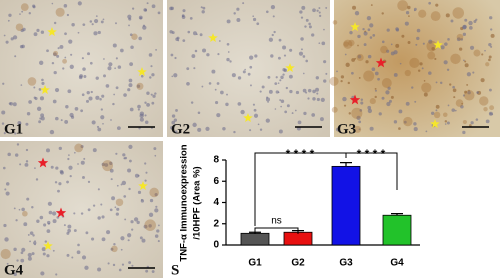 This screenshot has width=500, height=279. Describe the element at coordinates (346, 164) in the screenshot. I see `error-bar` at that location.